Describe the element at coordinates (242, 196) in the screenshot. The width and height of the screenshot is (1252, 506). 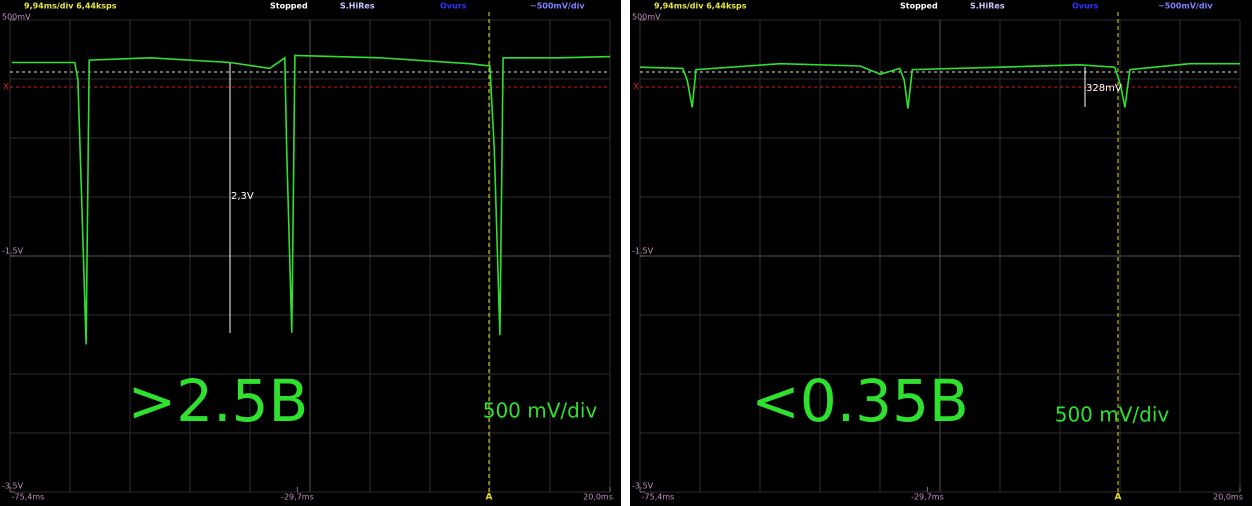
I see `measure-label: 2,3V` at that location.